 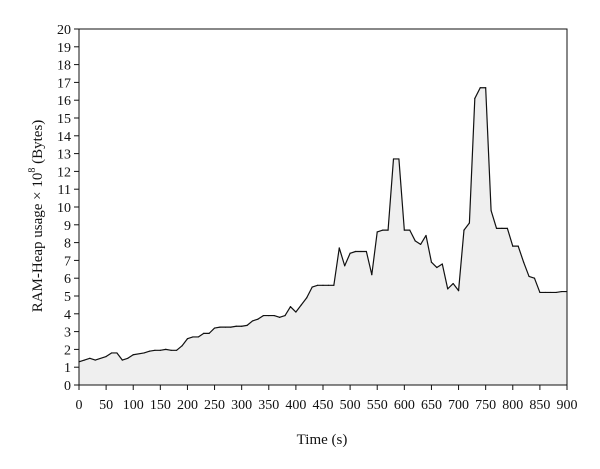 What do you see at coordinates (64, 172) in the screenshot?
I see `y-tick-label: 12` at bounding box center [64, 172].